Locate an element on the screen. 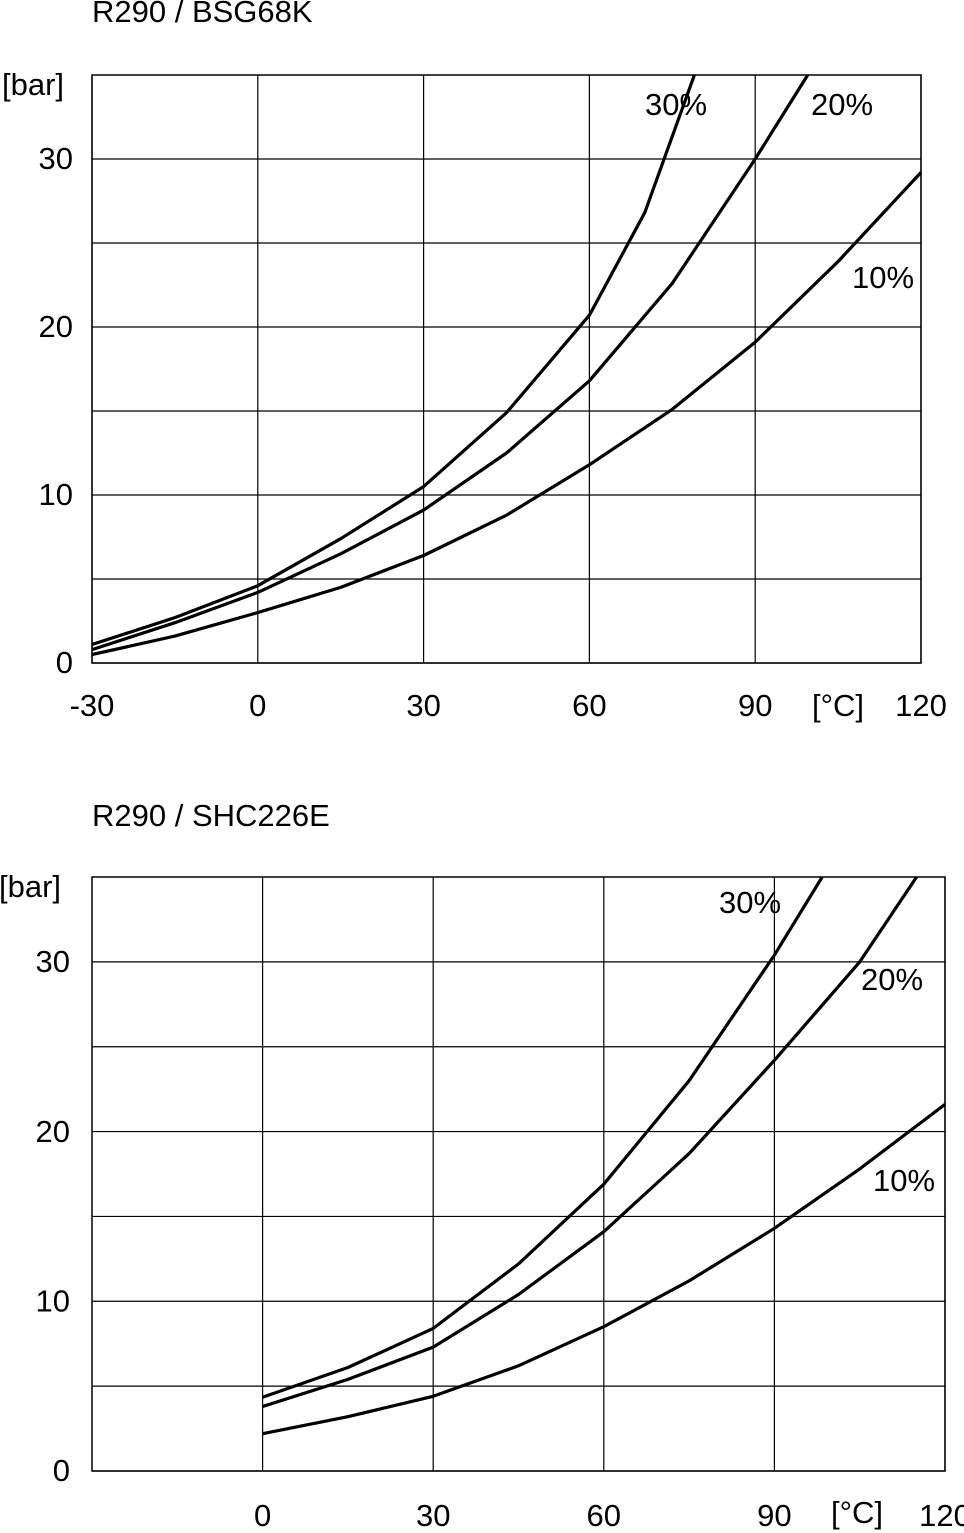 The width and height of the screenshot is (964, 1533). chart-title: R290 / BSG68K is located at coordinates (202, 14).